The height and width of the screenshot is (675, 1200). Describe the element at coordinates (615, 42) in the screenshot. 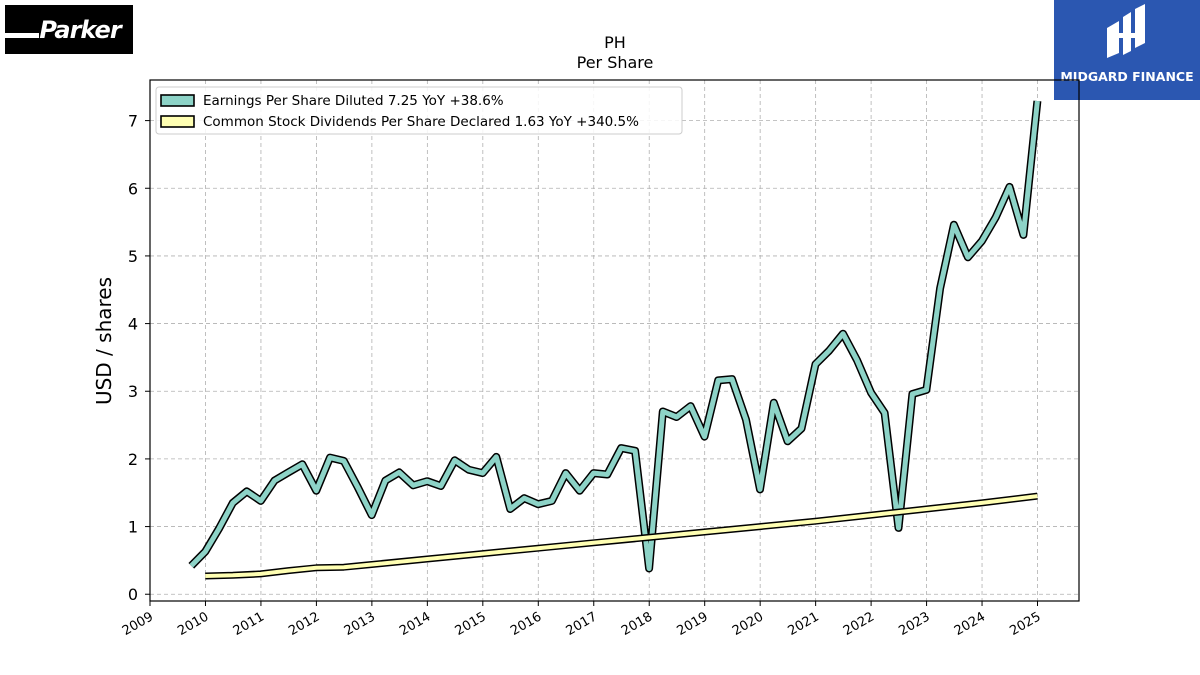

I see `chart-title: PH` at that location.